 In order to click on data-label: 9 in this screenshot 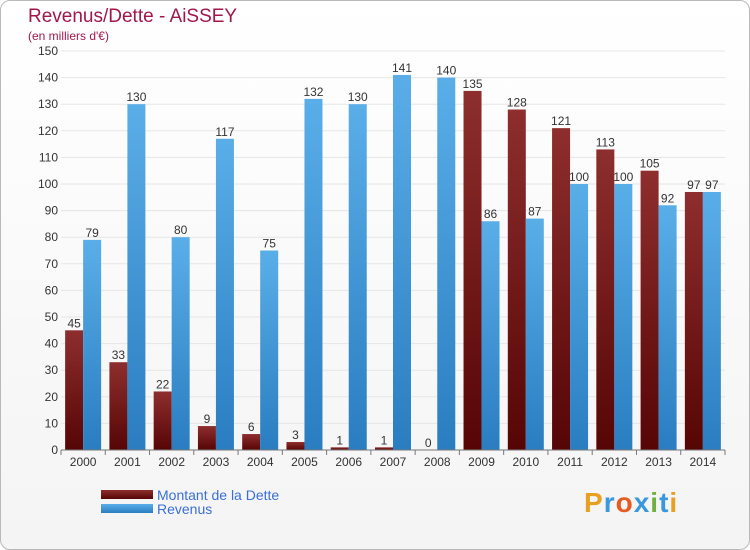, I will do `click(207, 419)`.